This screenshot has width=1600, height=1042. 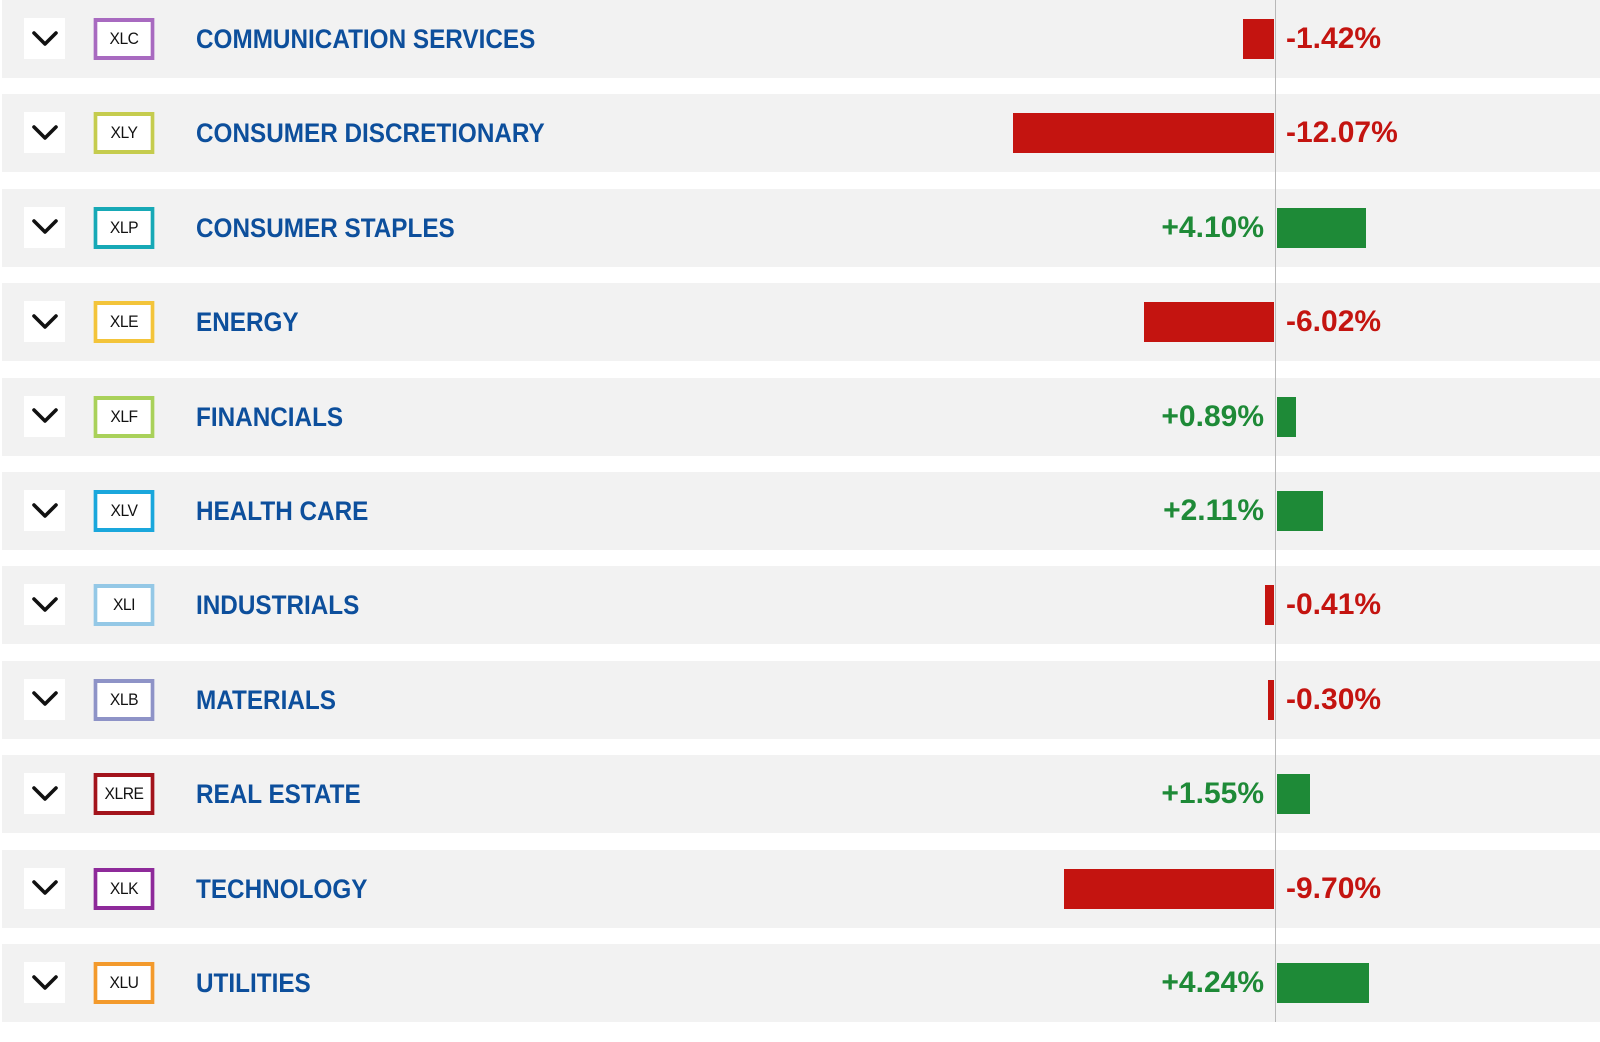 I want to click on sector-name: HEALTH CARE, so click(x=282, y=511).